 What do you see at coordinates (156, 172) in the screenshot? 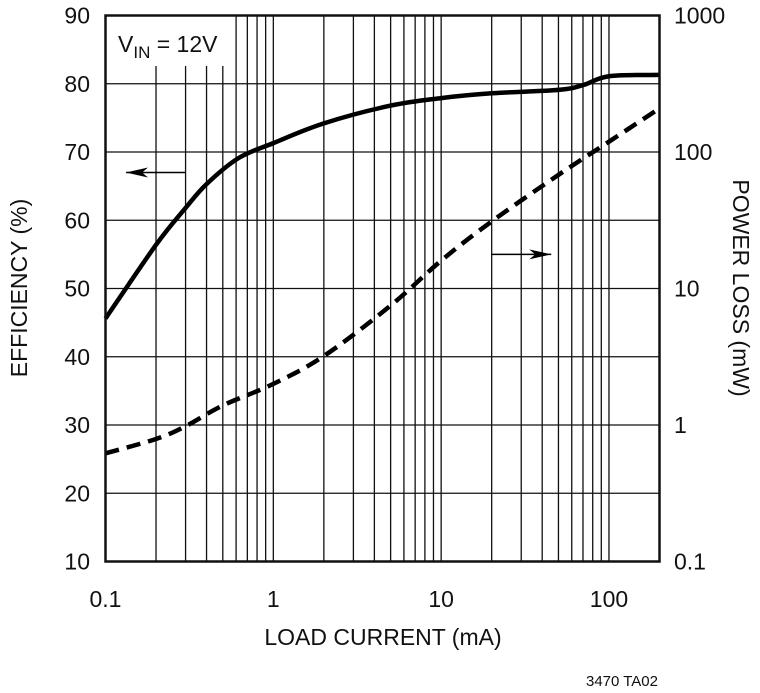
I see `left-arrow-icon` at bounding box center [156, 172].